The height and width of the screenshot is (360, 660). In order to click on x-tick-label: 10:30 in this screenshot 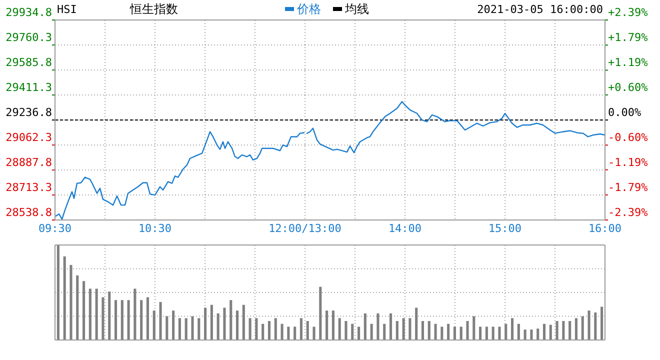, I will do `click(155, 228)`.